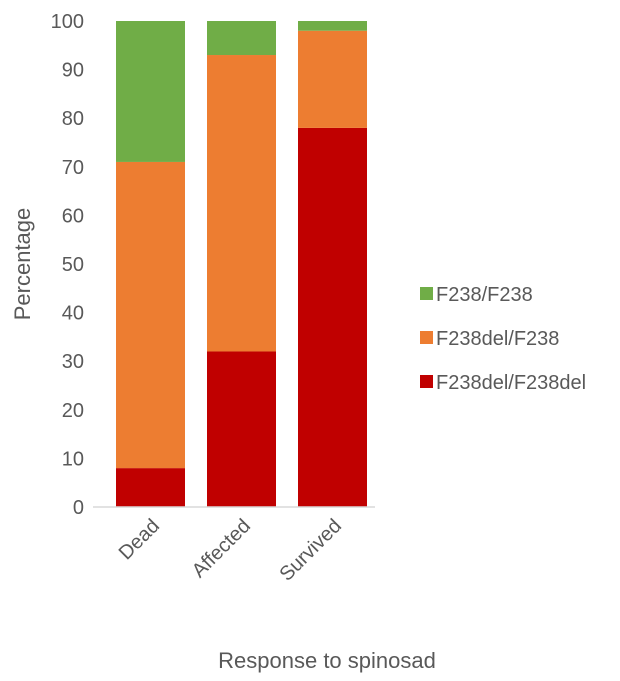 The height and width of the screenshot is (681, 620). I want to click on legend-label: F238del/F238del, so click(511, 383).